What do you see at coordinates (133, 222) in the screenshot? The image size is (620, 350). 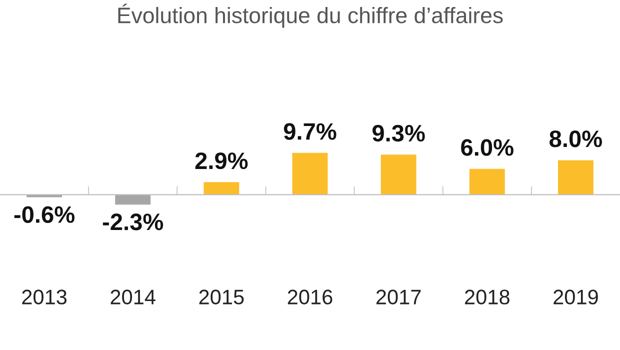 I see `data-label: -2.3%` at bounding box center [133, 222].